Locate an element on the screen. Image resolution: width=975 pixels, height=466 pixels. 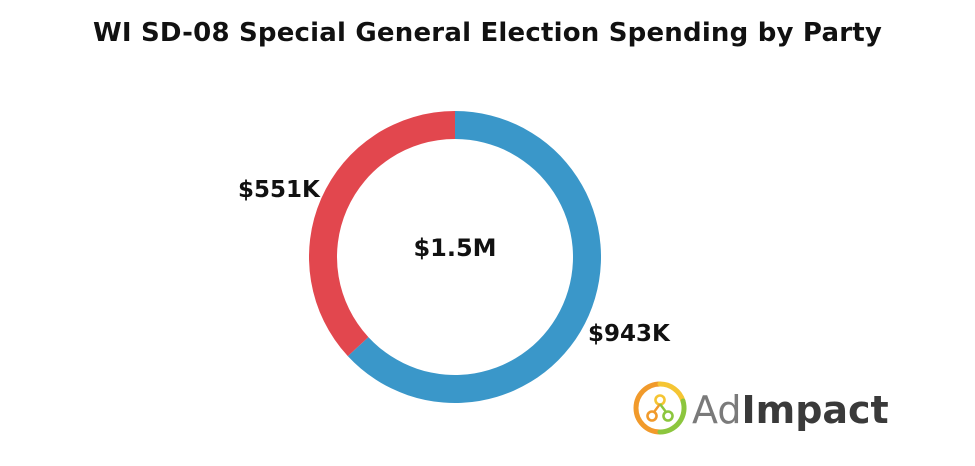
adimpact-wordmark: AdImpact is located at coordinates (790, 410).